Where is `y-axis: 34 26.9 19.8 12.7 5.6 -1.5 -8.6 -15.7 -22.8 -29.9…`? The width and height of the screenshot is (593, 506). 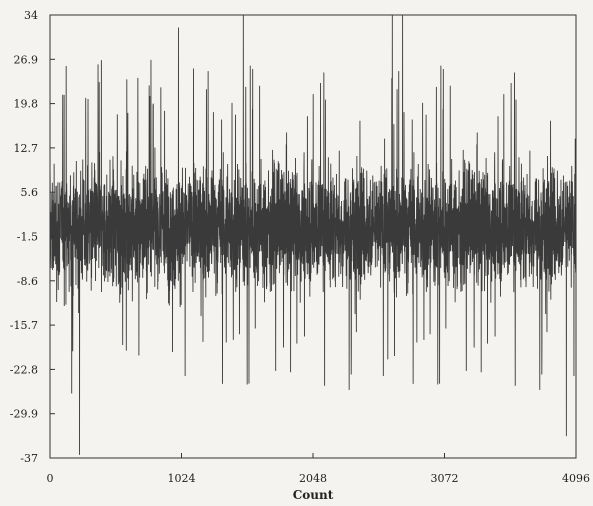 y-axis: 34 26.9 19.8 12.7 5.6 -1.5 -8.6 -15.7 -22.8 -29.9… is located at coordinates (32, 237).